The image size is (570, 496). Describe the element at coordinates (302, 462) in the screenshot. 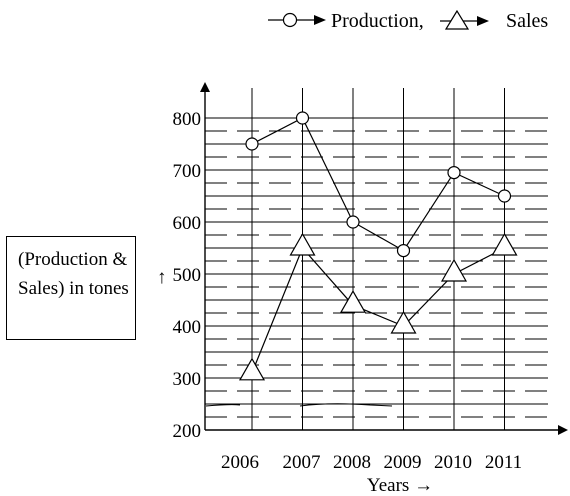

I see `x-tick-label: 2007` at that location.